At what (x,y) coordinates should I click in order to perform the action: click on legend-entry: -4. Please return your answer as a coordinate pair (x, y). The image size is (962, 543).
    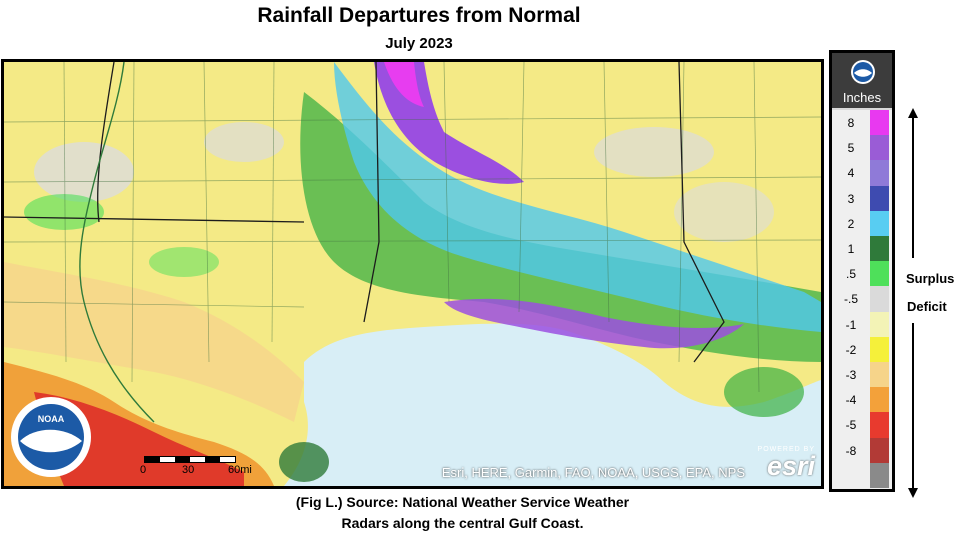
    Looking at the image, I should click on (862, 400).